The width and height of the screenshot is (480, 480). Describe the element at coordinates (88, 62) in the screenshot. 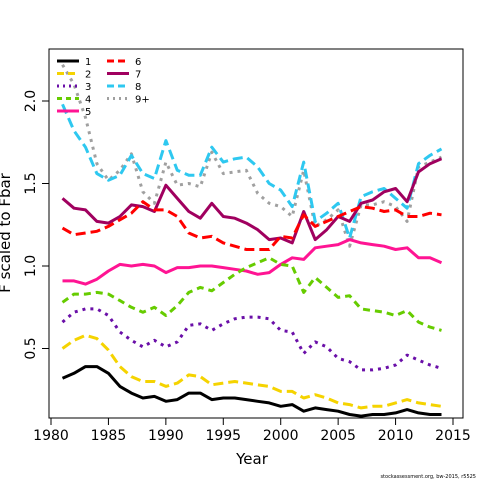

I see `legend-label: 1` at that location.